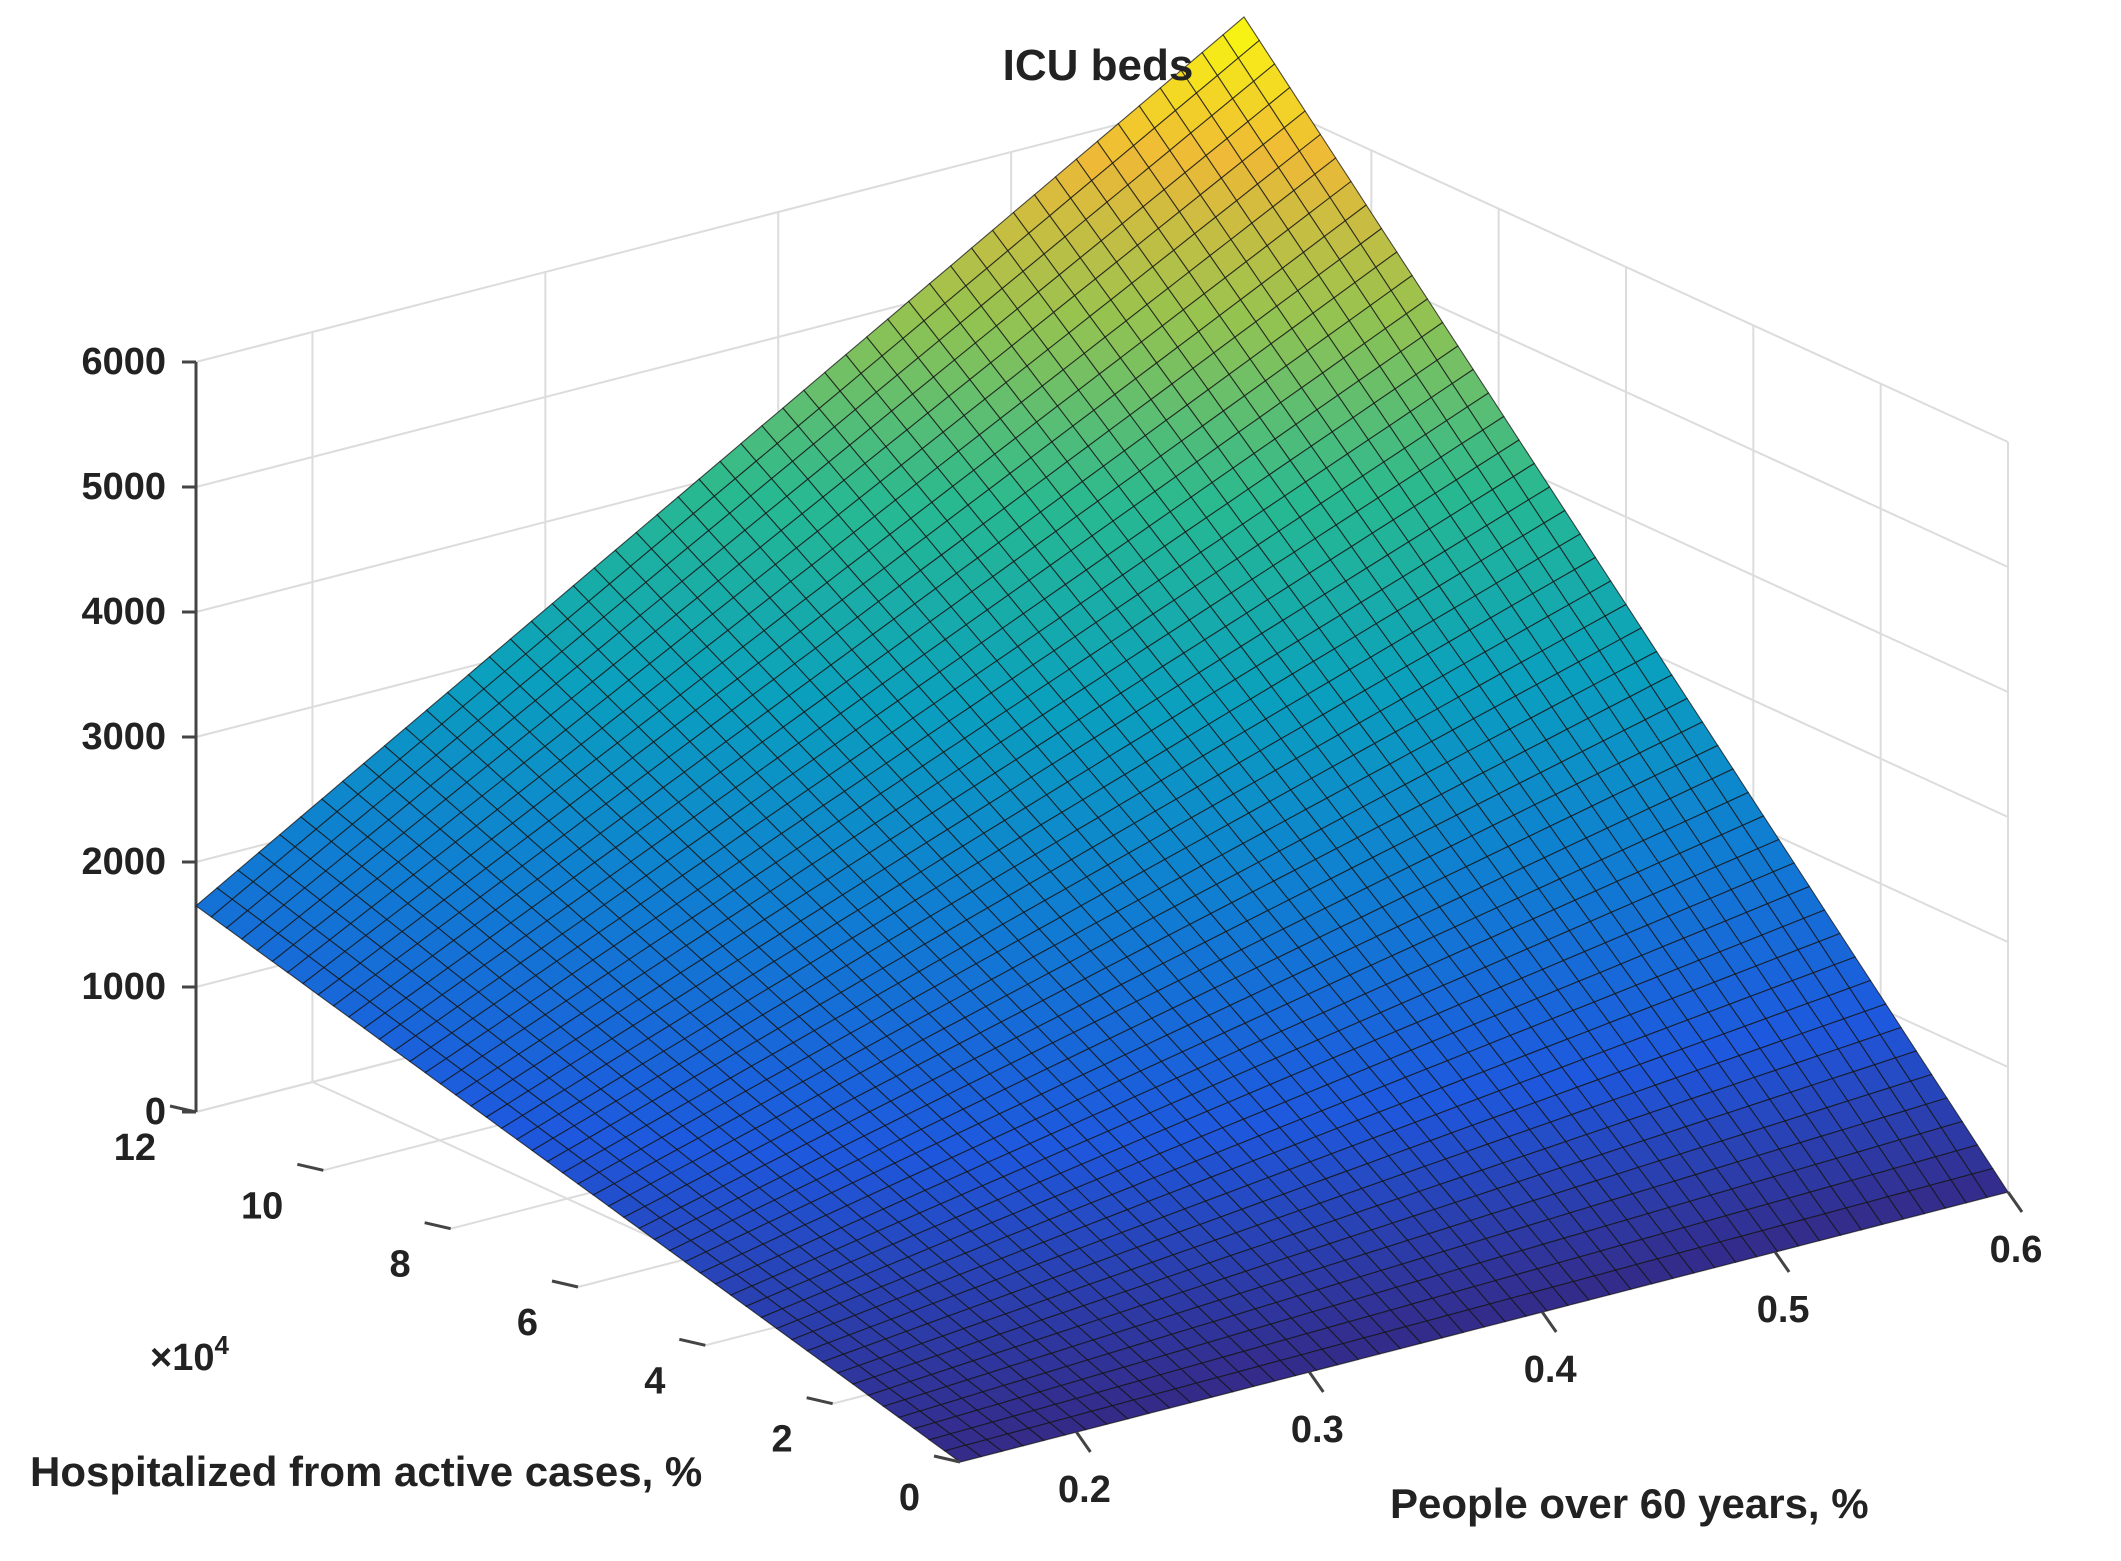 This screenshot has width=2121, height=1561. Describe the element at coordinates (909, 1498) in the screenshot. I see `y-tick-label: 0` at that location.